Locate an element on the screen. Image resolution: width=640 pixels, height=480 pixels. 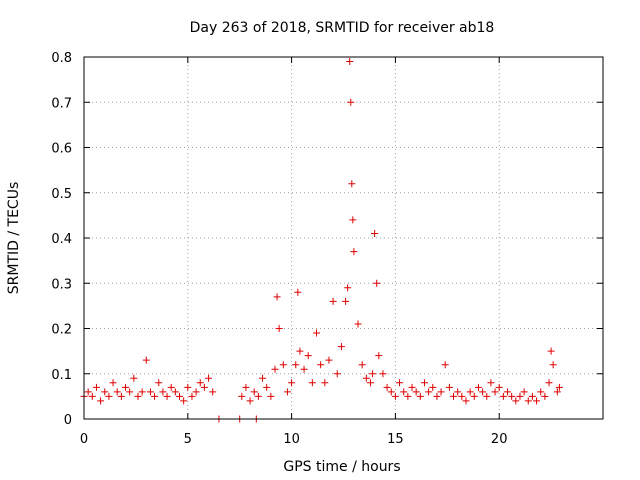
y-tick-label: 0.8 is located at coordinates (61, 58).